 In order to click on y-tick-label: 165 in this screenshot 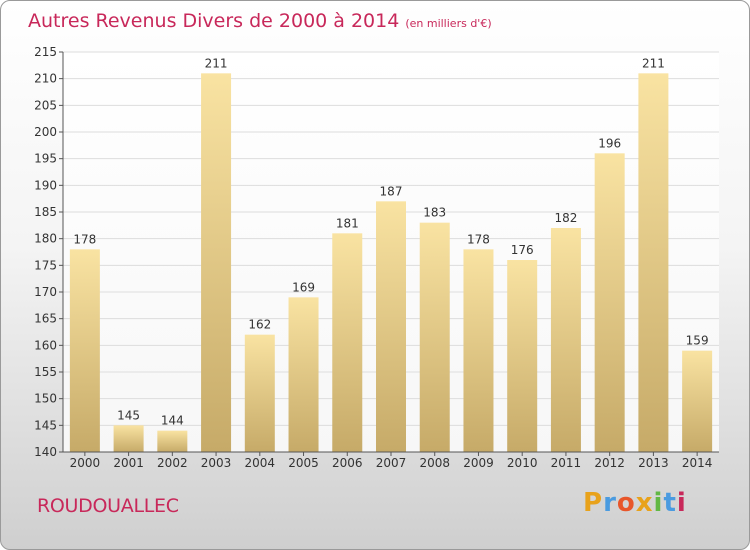, I will do `click(45, 319)`.